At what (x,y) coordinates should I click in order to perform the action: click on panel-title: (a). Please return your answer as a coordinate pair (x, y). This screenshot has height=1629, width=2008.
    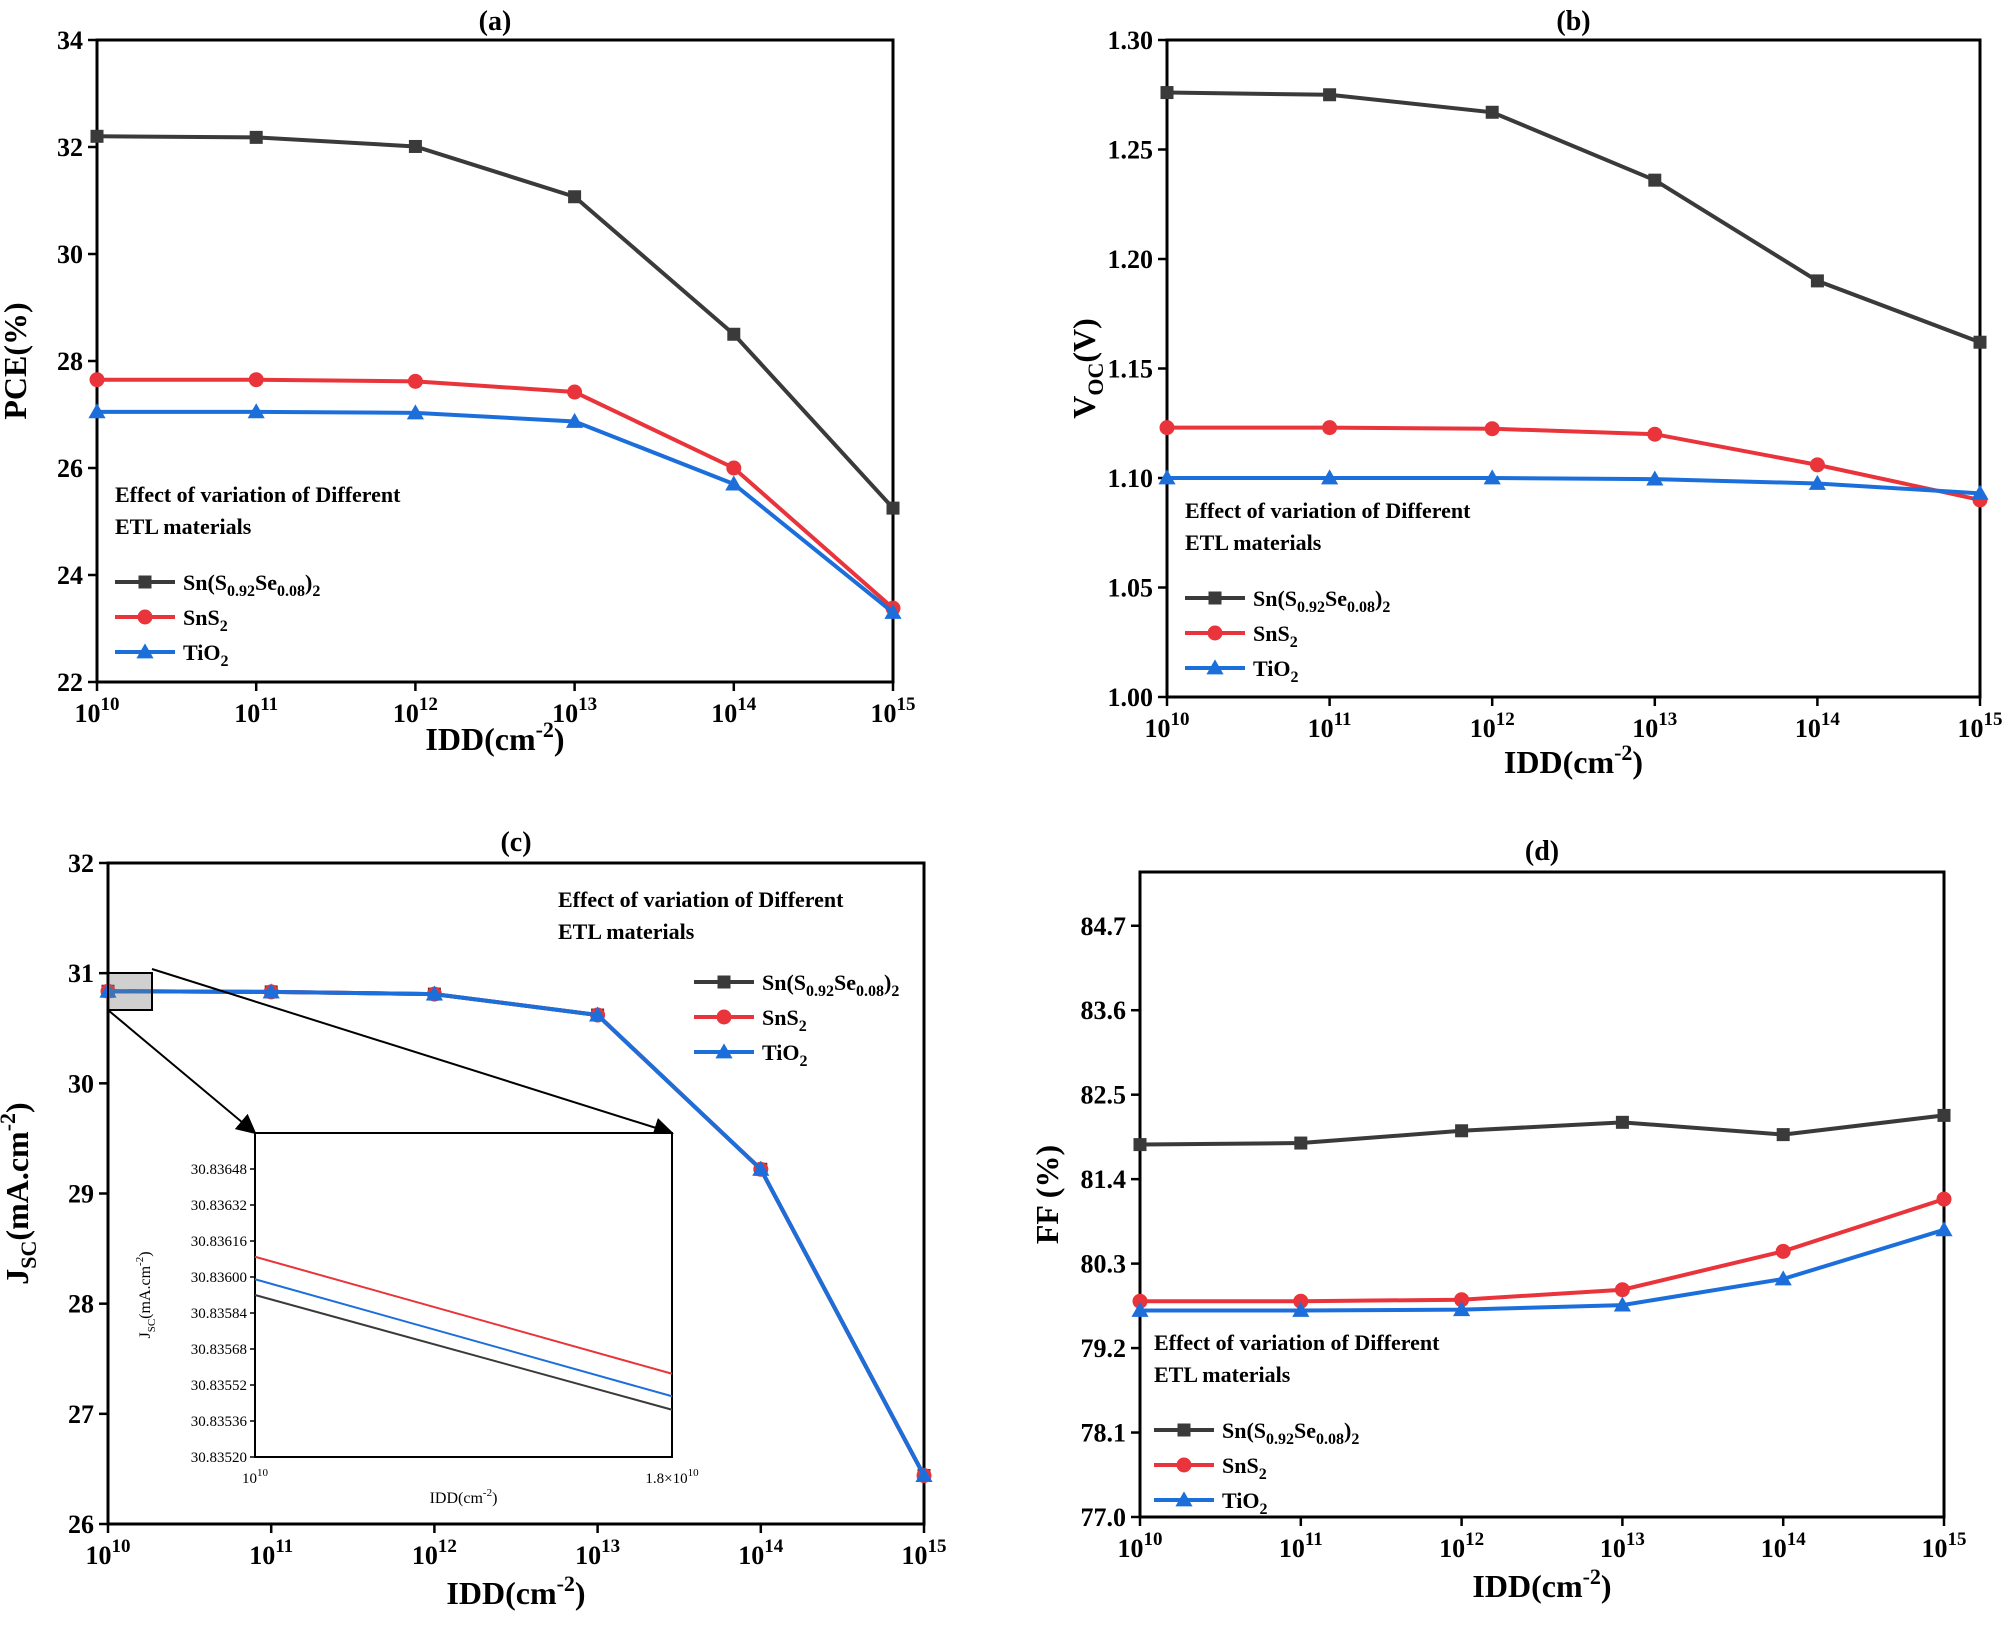
    Looking at the image, I should click on (495, 21).